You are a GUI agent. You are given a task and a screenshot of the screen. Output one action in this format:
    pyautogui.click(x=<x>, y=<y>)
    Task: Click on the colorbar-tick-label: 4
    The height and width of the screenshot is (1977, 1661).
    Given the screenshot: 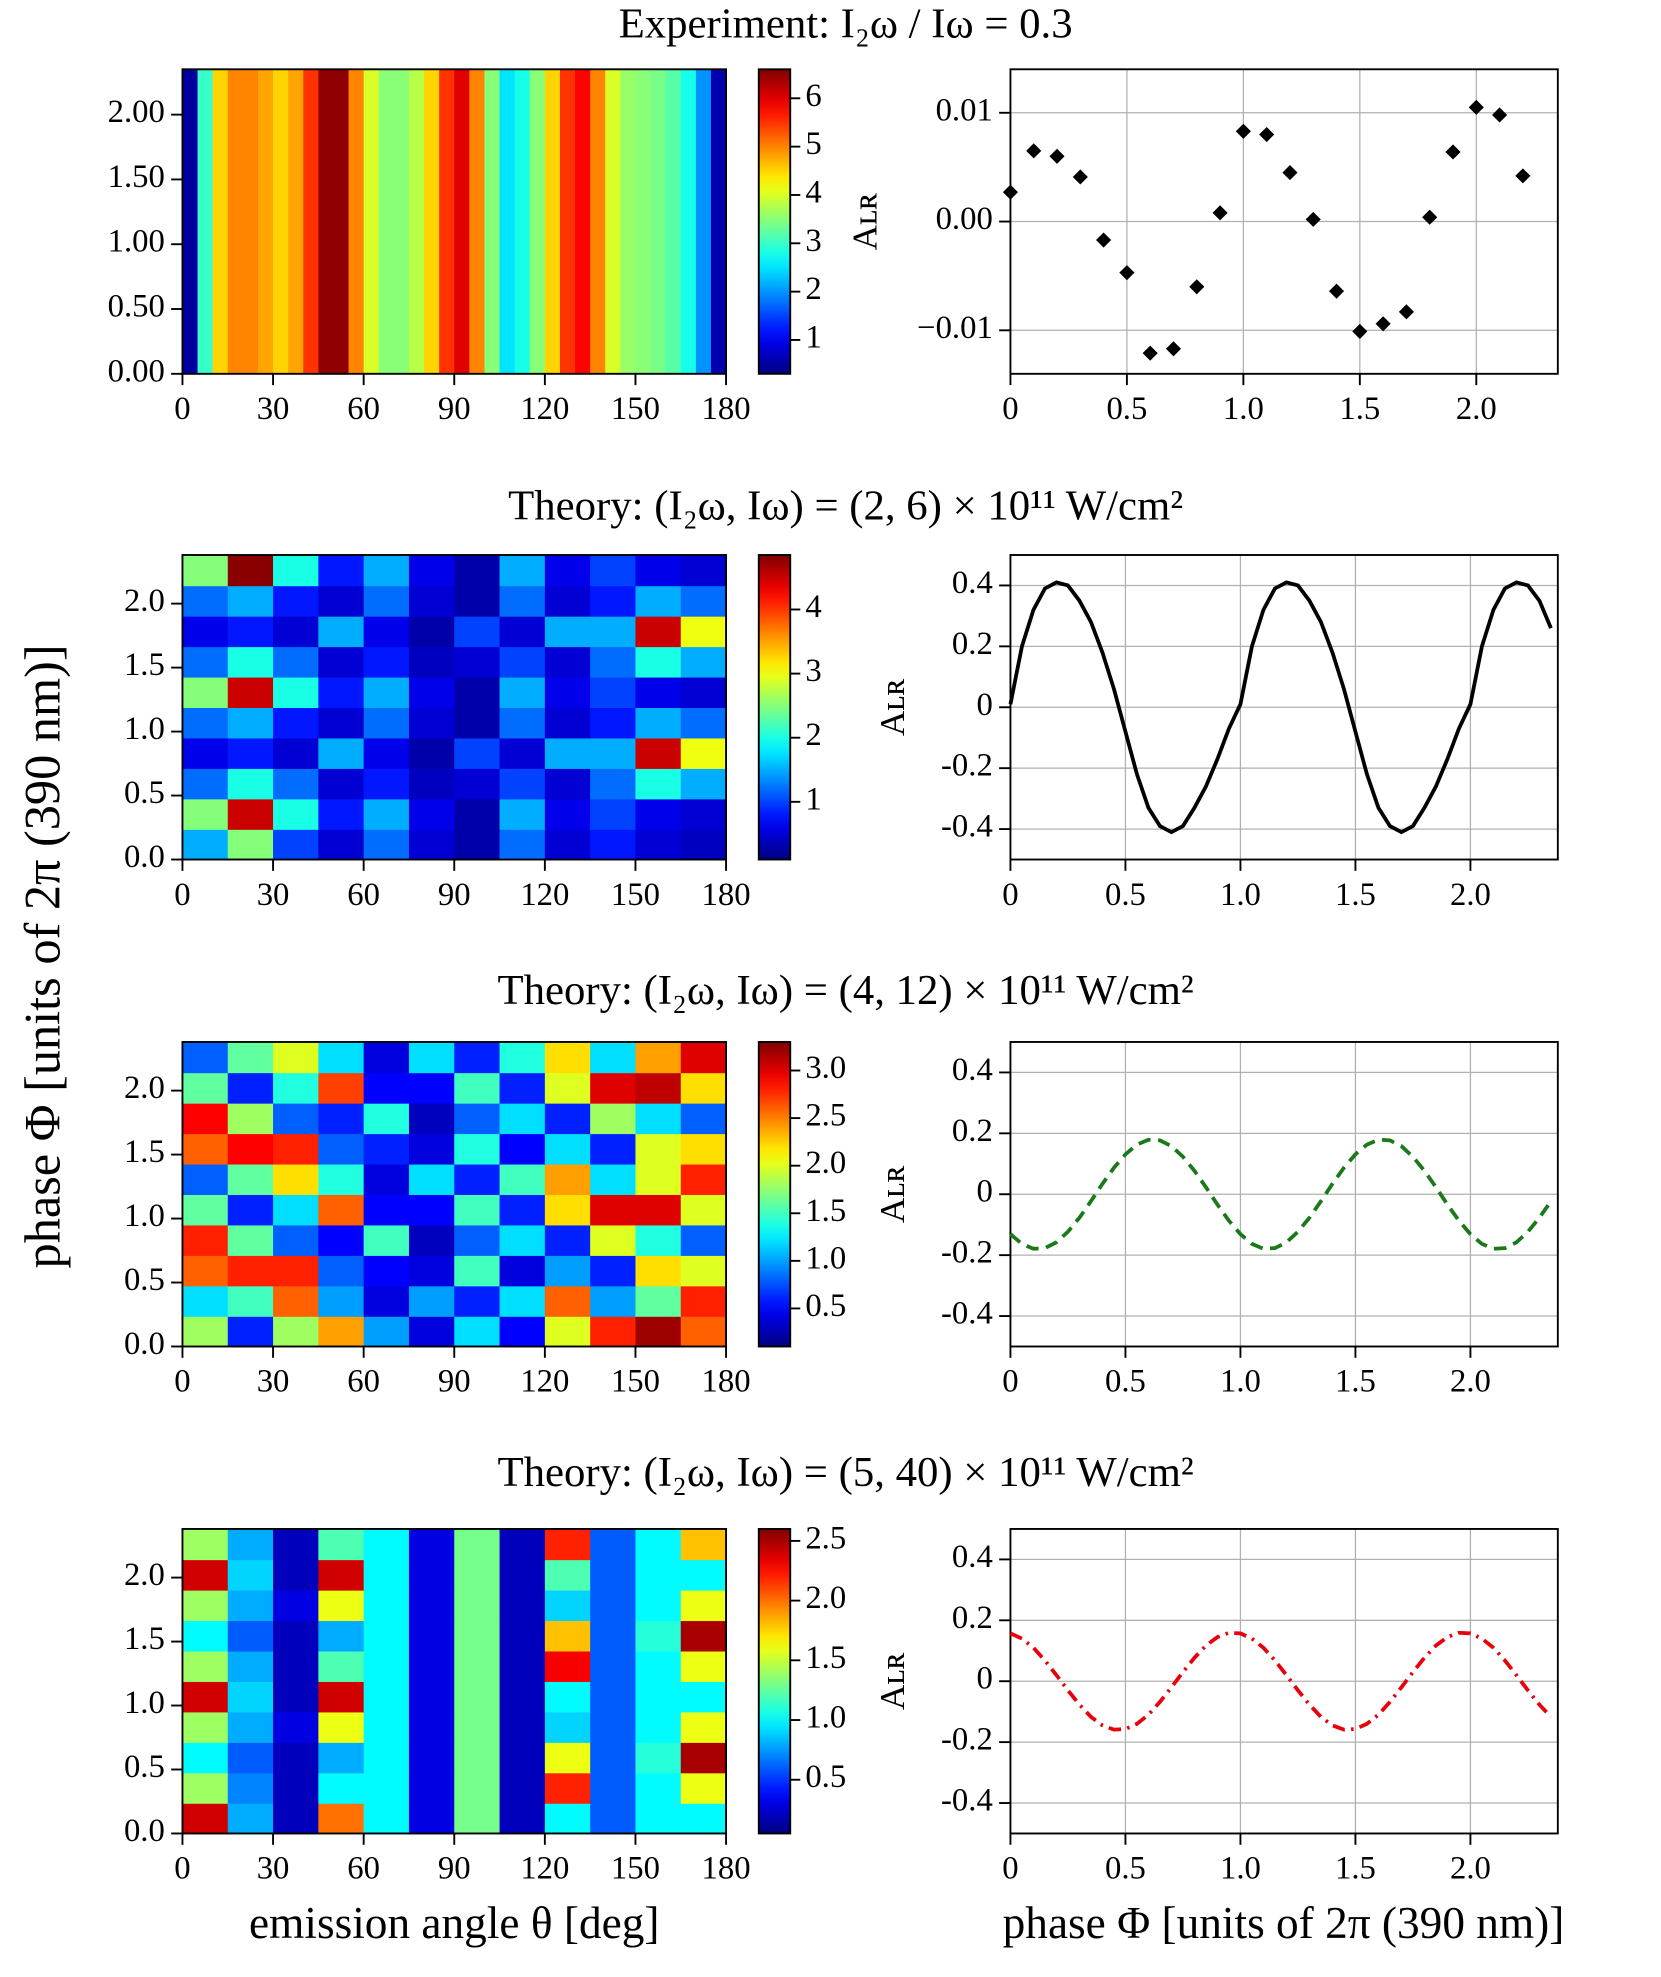 What is the action you would take?
    pyautogui.click(x=813, y=192)
    